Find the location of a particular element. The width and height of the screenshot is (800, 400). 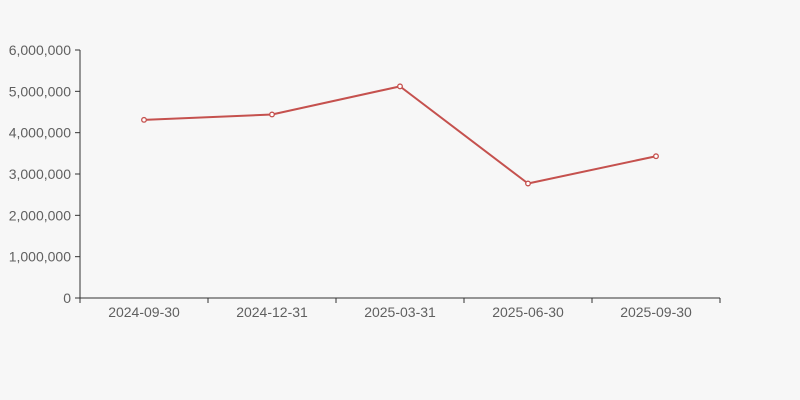

x-tick-label: 2024-09-30 is located at coordinates (144, 312).